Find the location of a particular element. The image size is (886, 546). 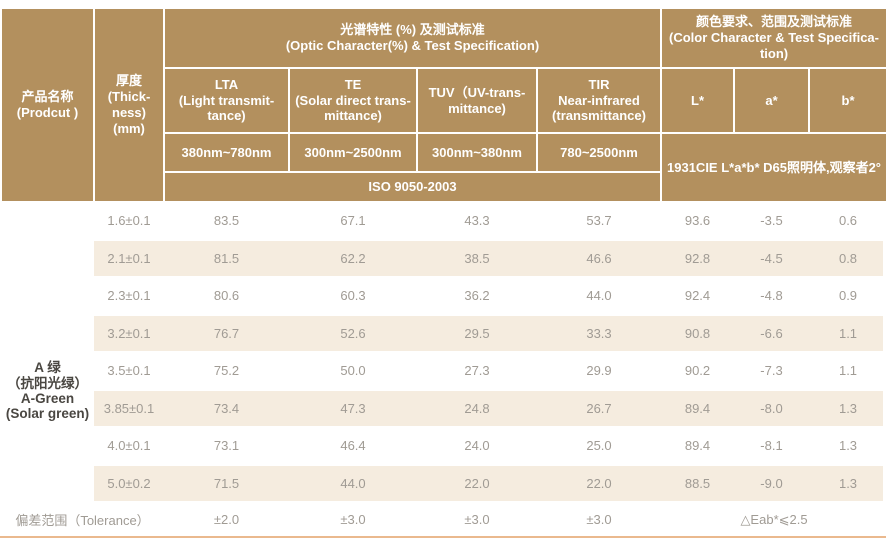

cell-l: 90.2 is located at coordinates (697, 371).